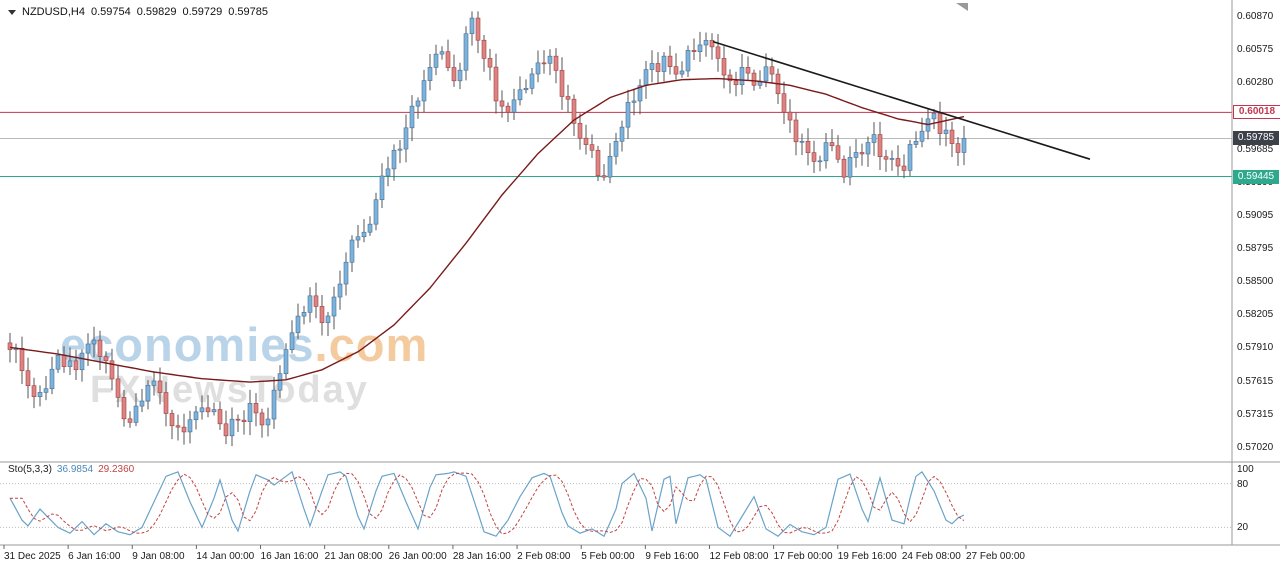  What do you see at coordinates (608, 556) in the screenshot?
I see `time-axis-label: 5 Feb 00:00` at bounding box center [608, 556].